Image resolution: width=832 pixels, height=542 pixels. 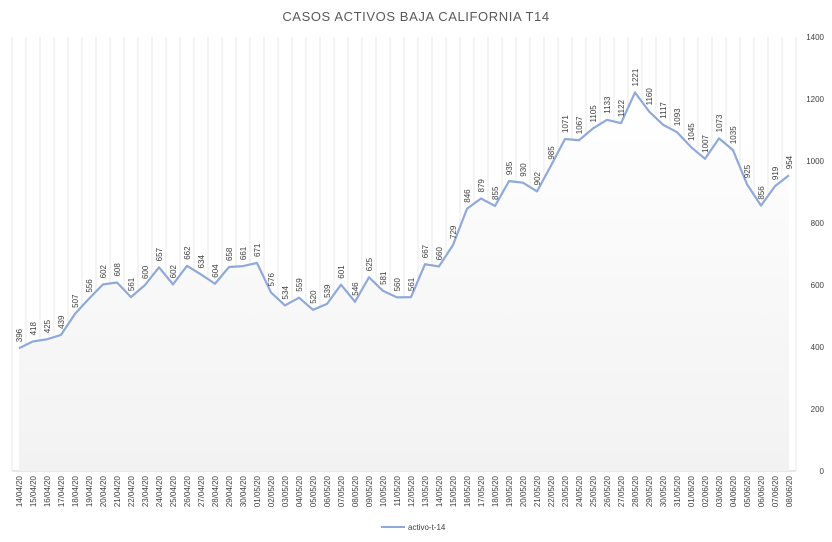 What do you see at coordinates (369, 264) in the screenshot?
I see `data-label: 625` at bounding box center [369, 264].